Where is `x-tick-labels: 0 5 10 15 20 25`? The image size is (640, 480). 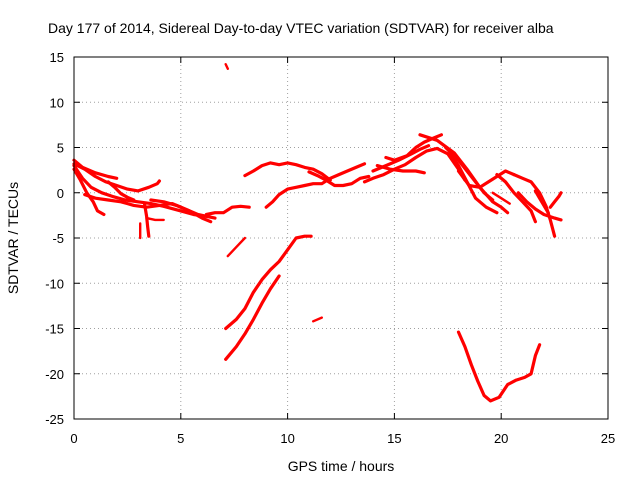 x-tick-labels: 0 5 10 15 20 25 is located at coordinates (342, 438).